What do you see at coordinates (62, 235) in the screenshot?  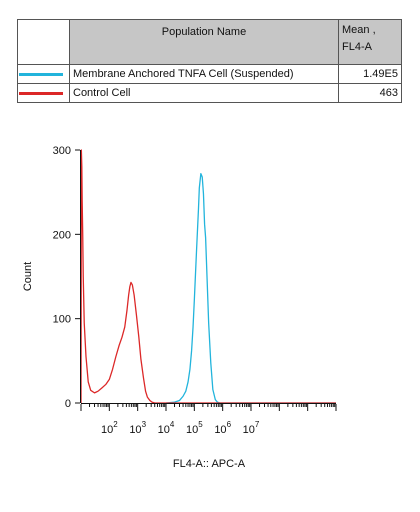 I see `y-tick-label: 200` at bounding box center [62, 235].